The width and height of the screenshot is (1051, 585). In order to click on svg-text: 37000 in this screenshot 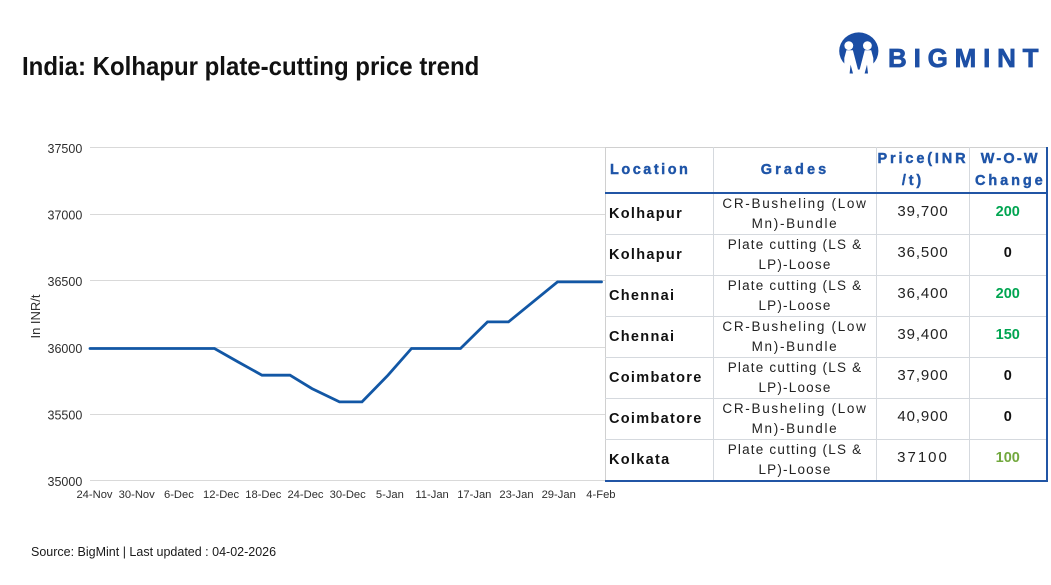, I will do `click(65, 216)`.